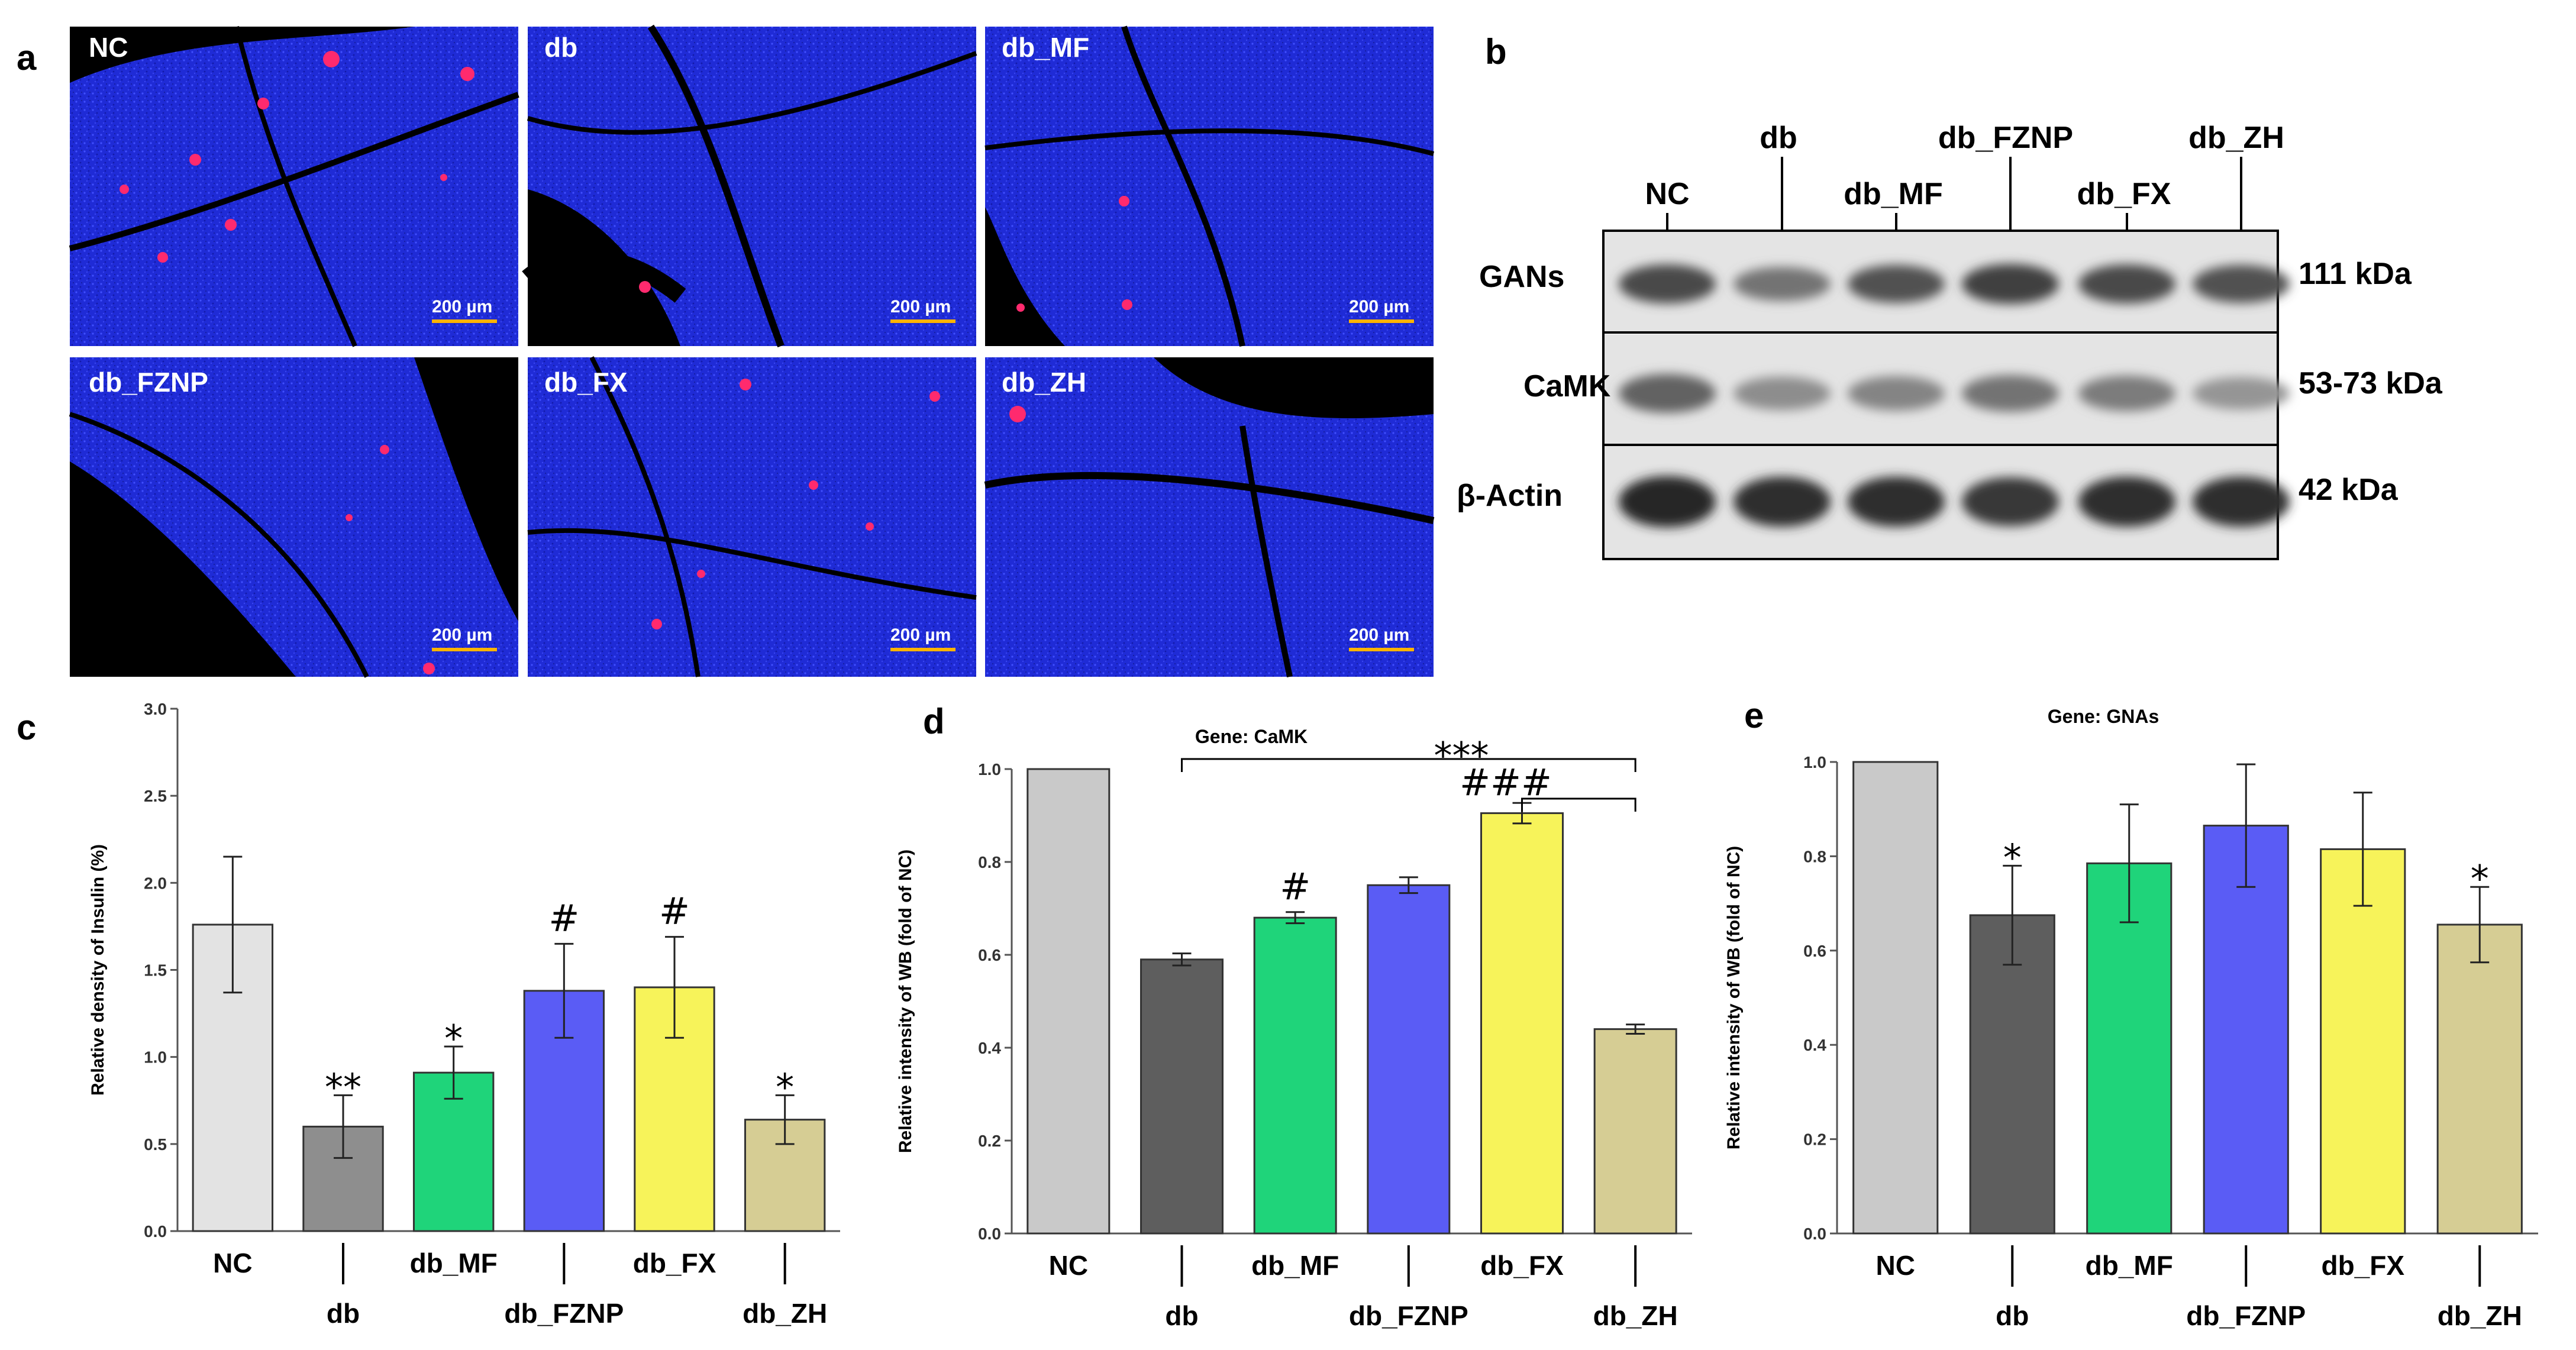  I want to click on blot-row-label: β-Actin, so click(1510, 496).